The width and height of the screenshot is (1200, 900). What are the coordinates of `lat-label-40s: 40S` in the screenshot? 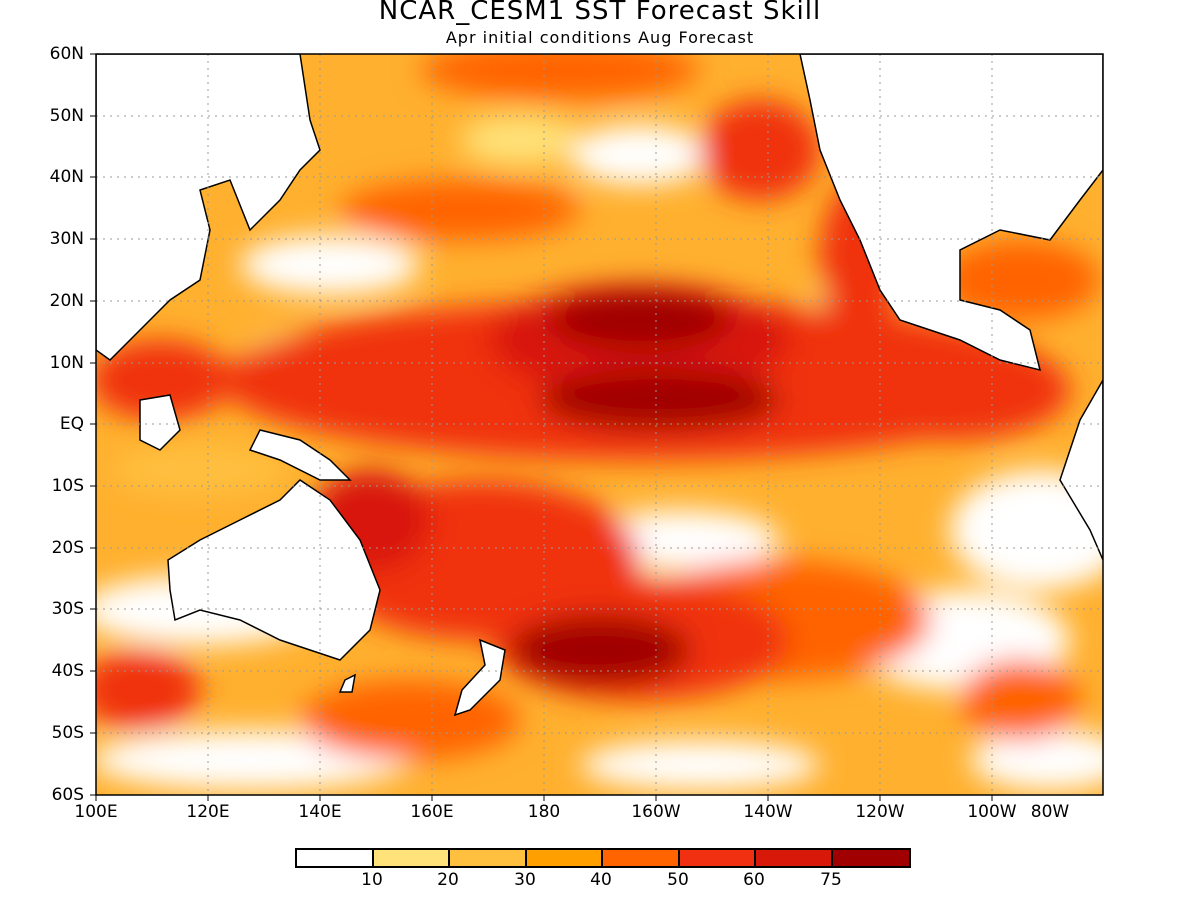 It's located at (67, 671).